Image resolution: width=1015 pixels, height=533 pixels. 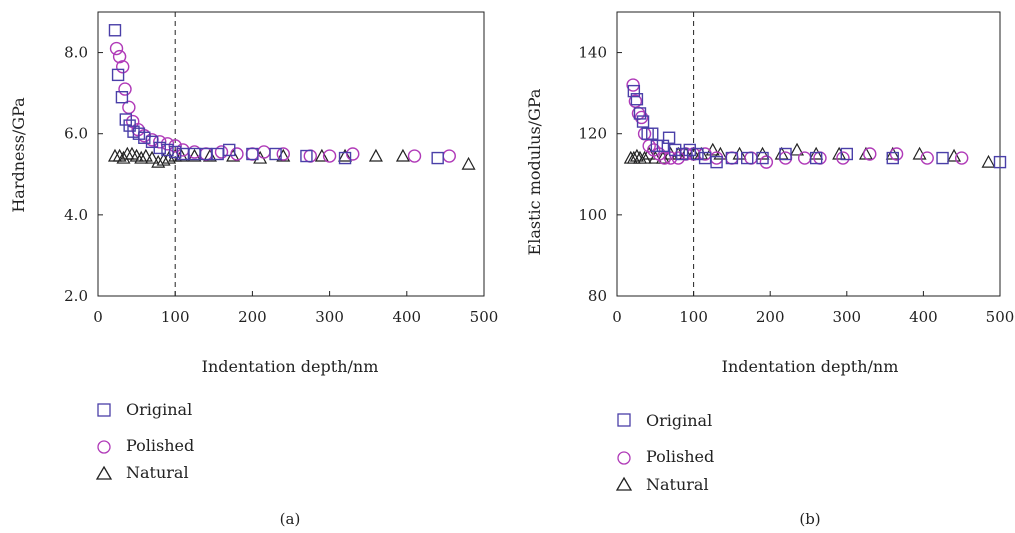 I want to click on legend-original-b: Original, so click(x=679, y=420).